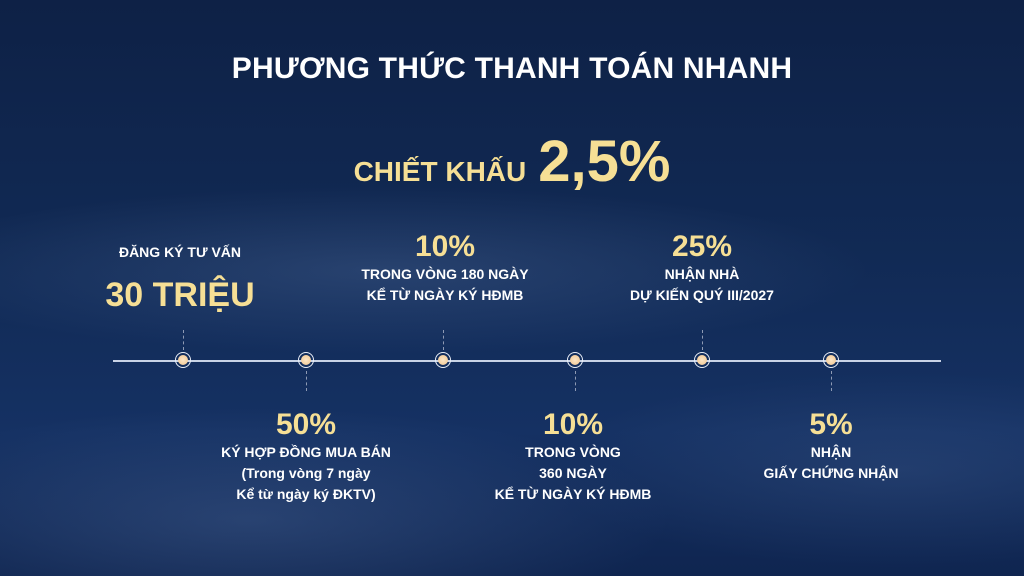 The image size is (1024, 576). Describe the element at coordinates (573, 473) in the screenshot. I see `milestone-line: 360 NGÀY` at that location.